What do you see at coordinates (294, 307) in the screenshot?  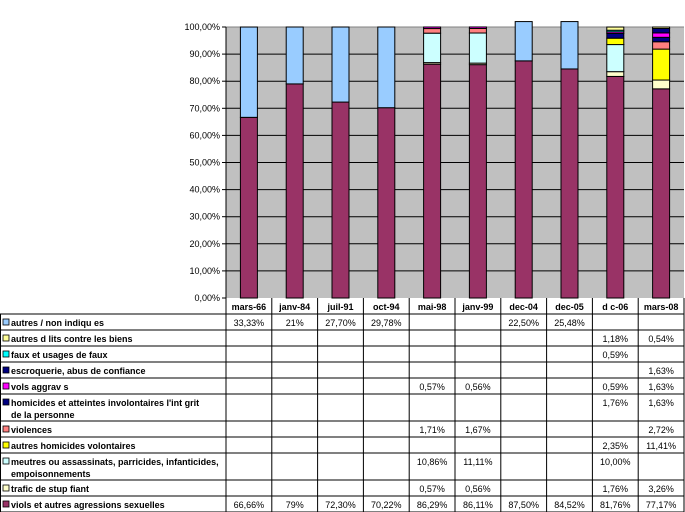 I see `x-tick-label: janv-84` at bounding box center [294, 307].